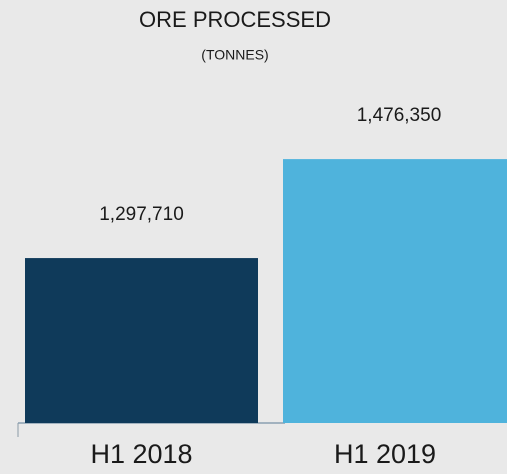 The width and height of the screenshot is (507, 474). What do you see at coordinates (399, 115) in the screenshot?
I see `value-label: 1,476,350` at bounding box center [399, 115].